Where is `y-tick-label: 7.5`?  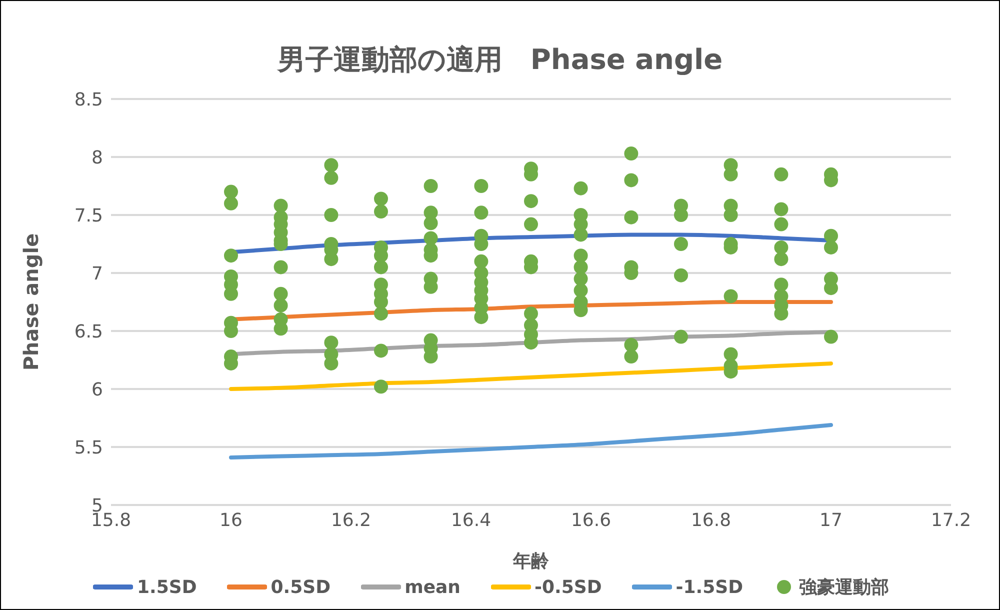 y-tick-label: 7.5 is located at coordinates (88, 215).